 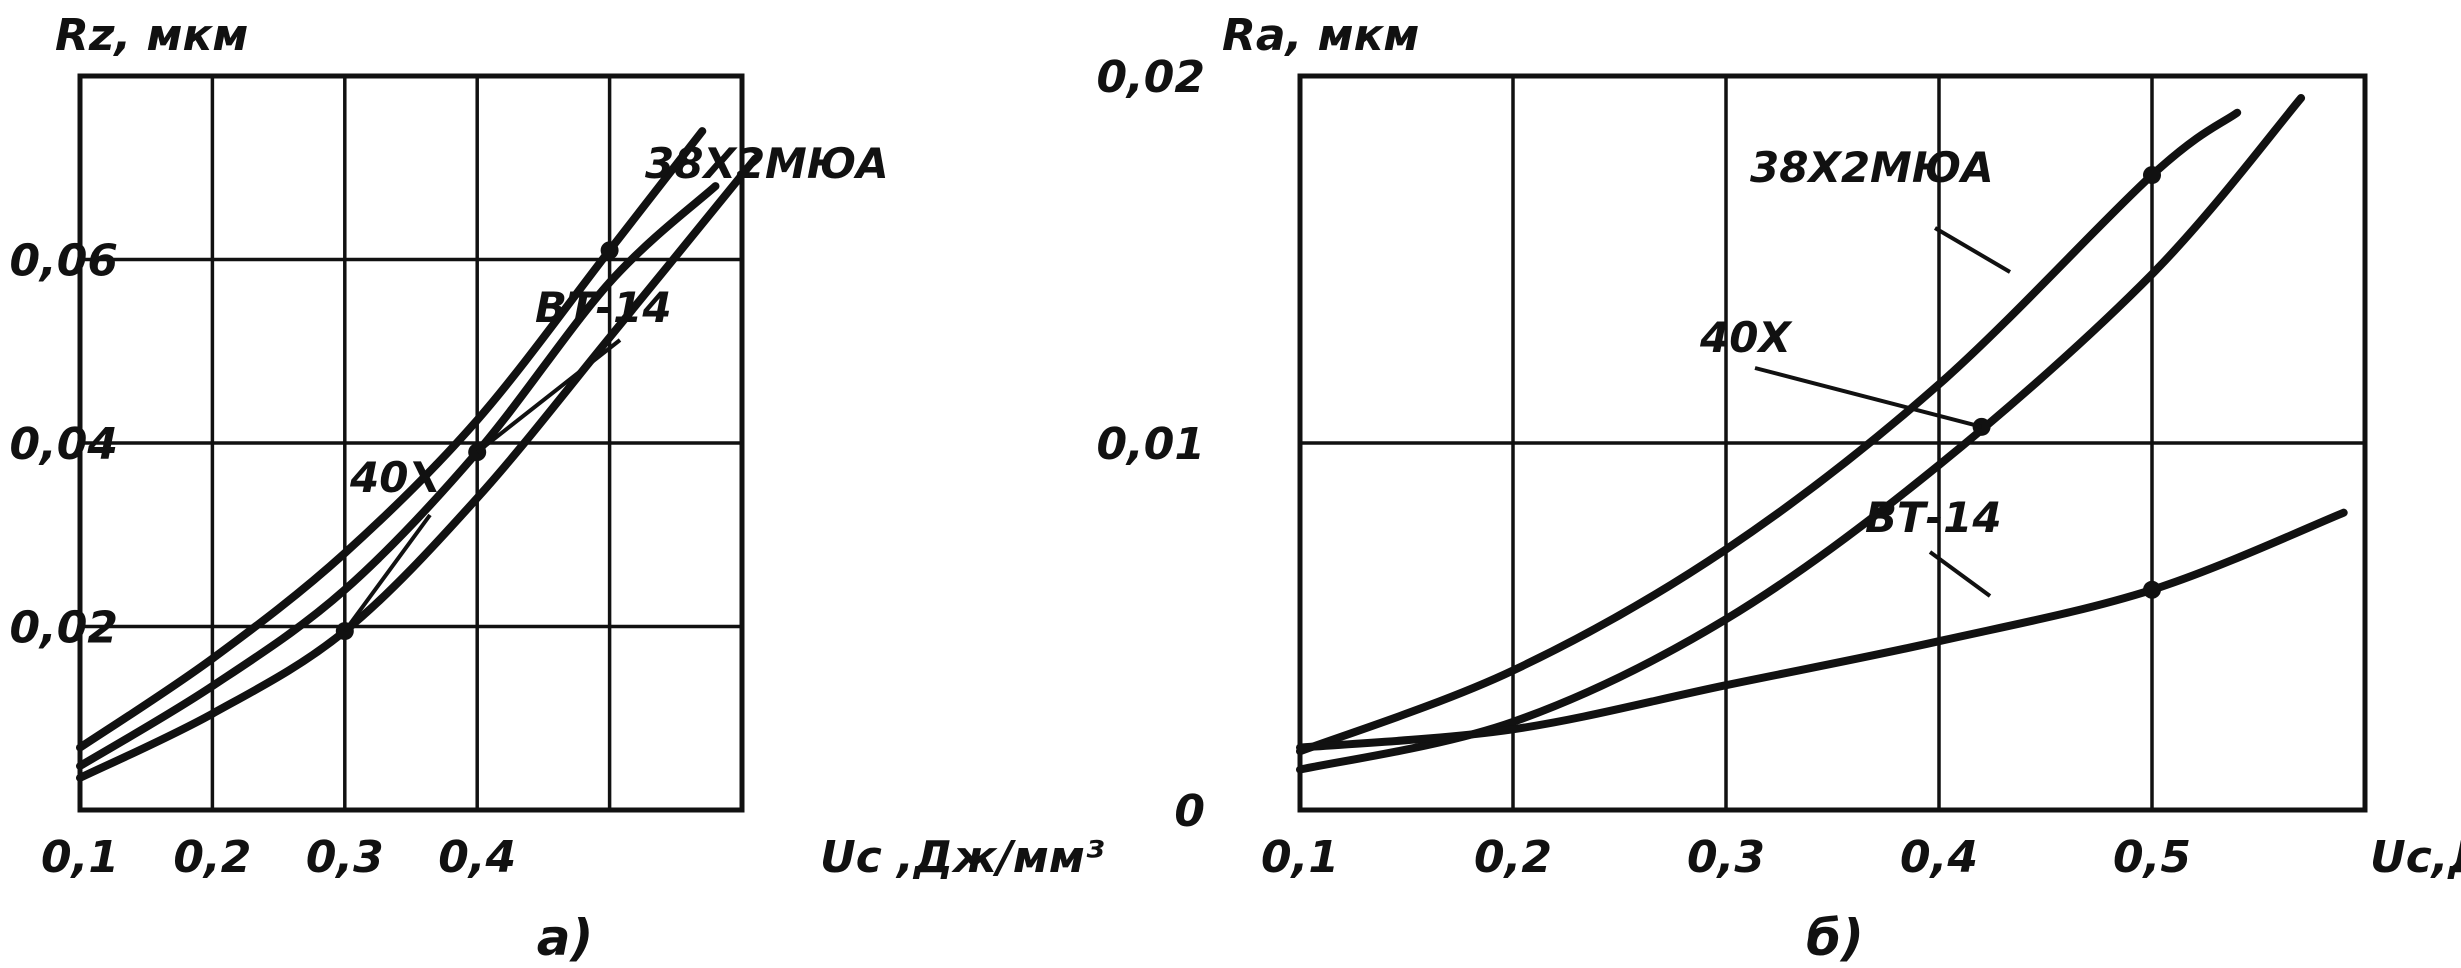 I want to click on chart-a-x-tick-label: 0,4, so click(x=477, y=857).